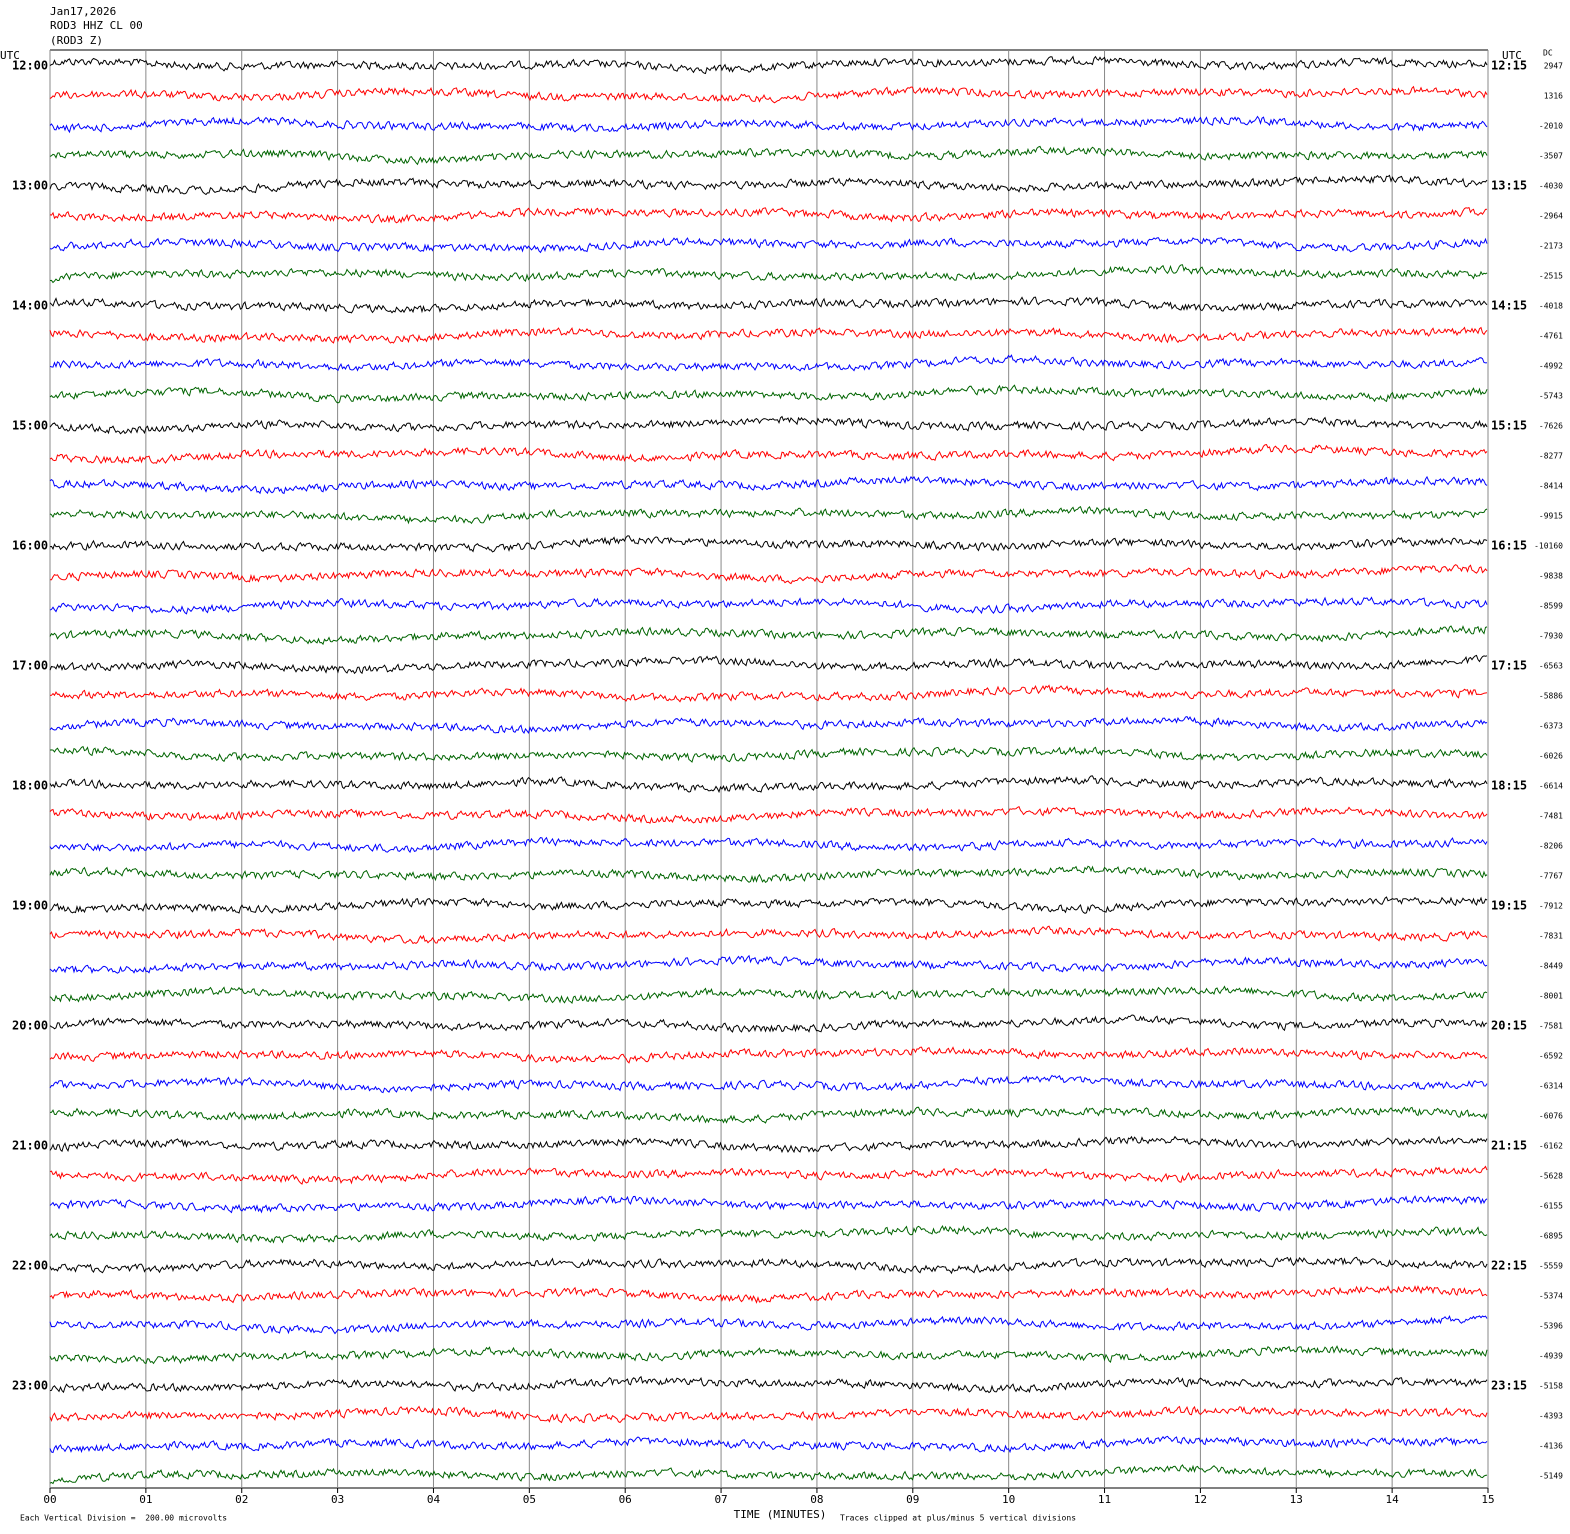 The width and height of the screenshot is (1570, 1534). What do you see at coordinates (1551, 306) in the screenshot?
I see `dc-offset: -4018` at bounding box center [1551, 306].